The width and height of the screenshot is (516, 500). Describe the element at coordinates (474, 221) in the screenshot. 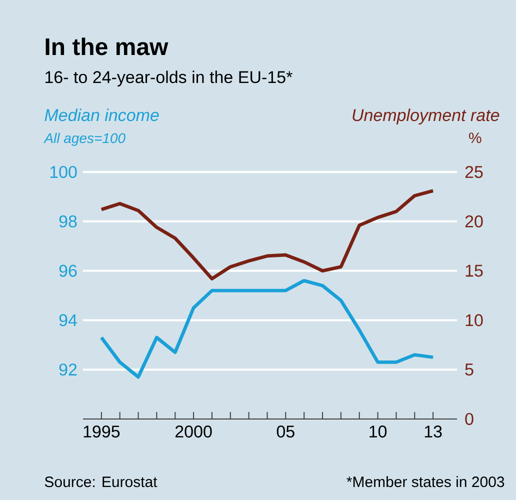

I see `y2-tick-label: 20` at that location.